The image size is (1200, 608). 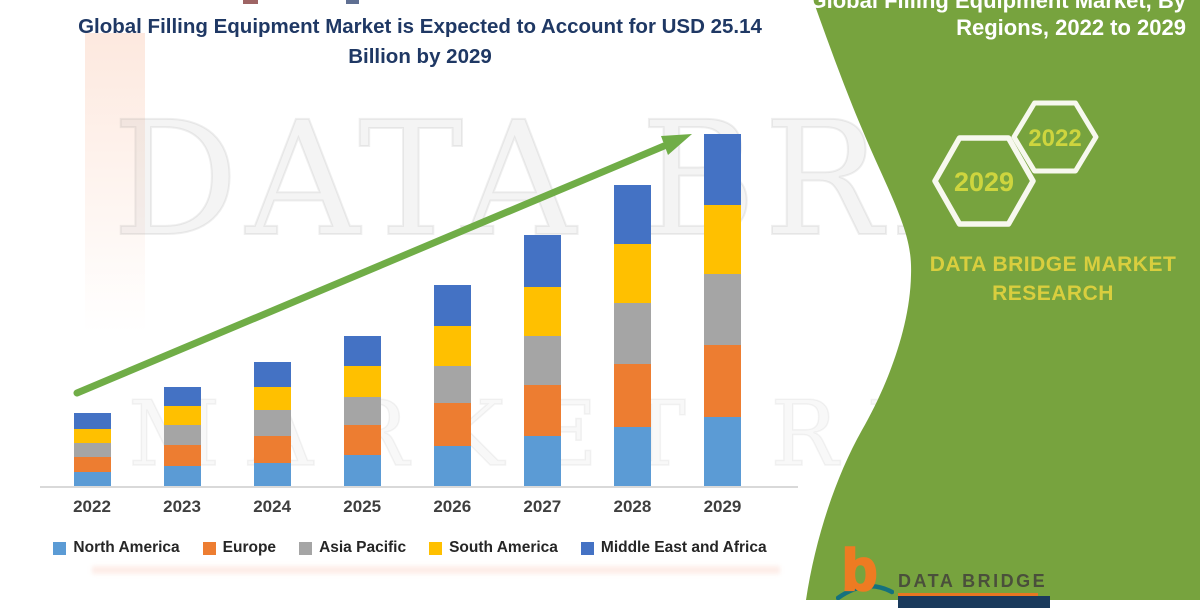 What do you see at coordinates (1053, 279) in the screenshot?
I see `side-panel-brand: DATA BRIDGE MARKET RESEARCH` at bounding box center [1053, 279].